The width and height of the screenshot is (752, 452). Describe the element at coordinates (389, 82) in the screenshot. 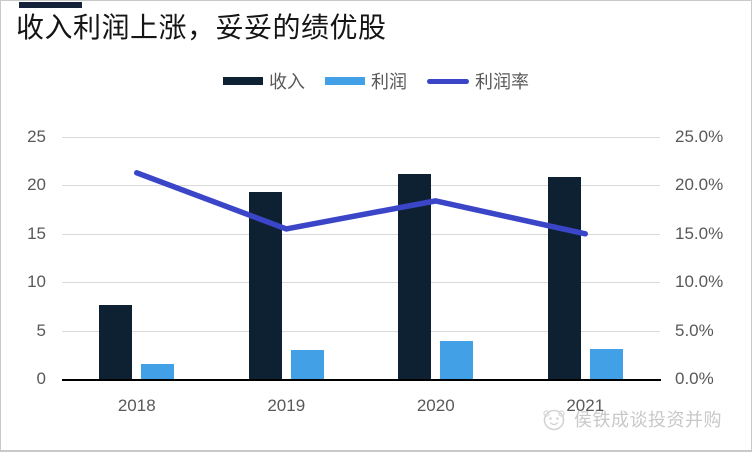

I see `legend-label-profit: 利润` at that location.